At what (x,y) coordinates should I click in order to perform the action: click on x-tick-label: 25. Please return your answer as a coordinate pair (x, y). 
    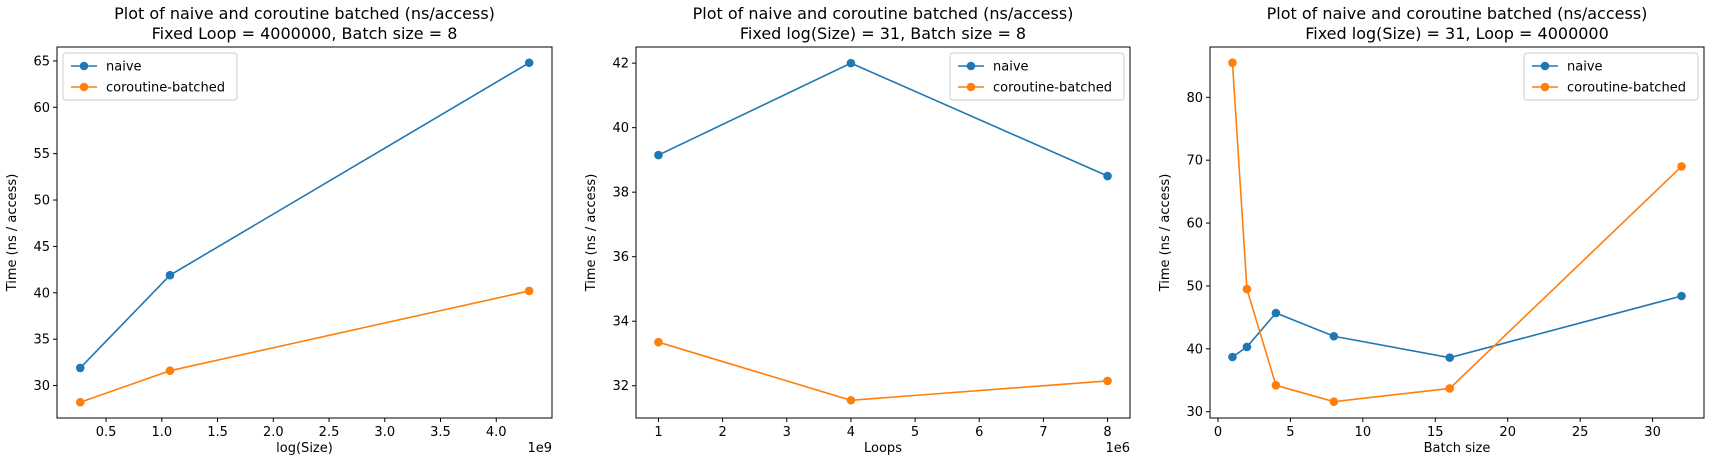
    Looking at the image, I should click on (1580, 432).